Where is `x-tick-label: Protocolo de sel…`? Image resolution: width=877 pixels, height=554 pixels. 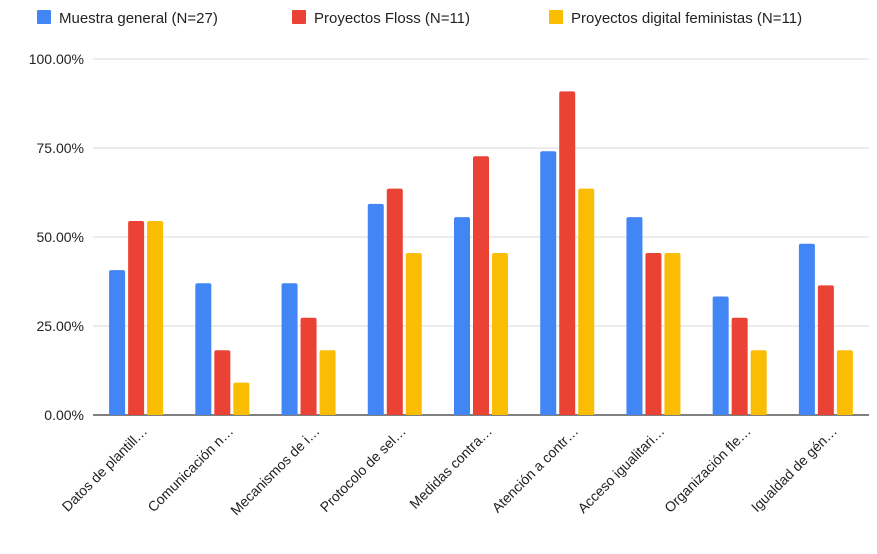 x-tick-label: Protocolo de sel… is located at coordinates (363, 469).